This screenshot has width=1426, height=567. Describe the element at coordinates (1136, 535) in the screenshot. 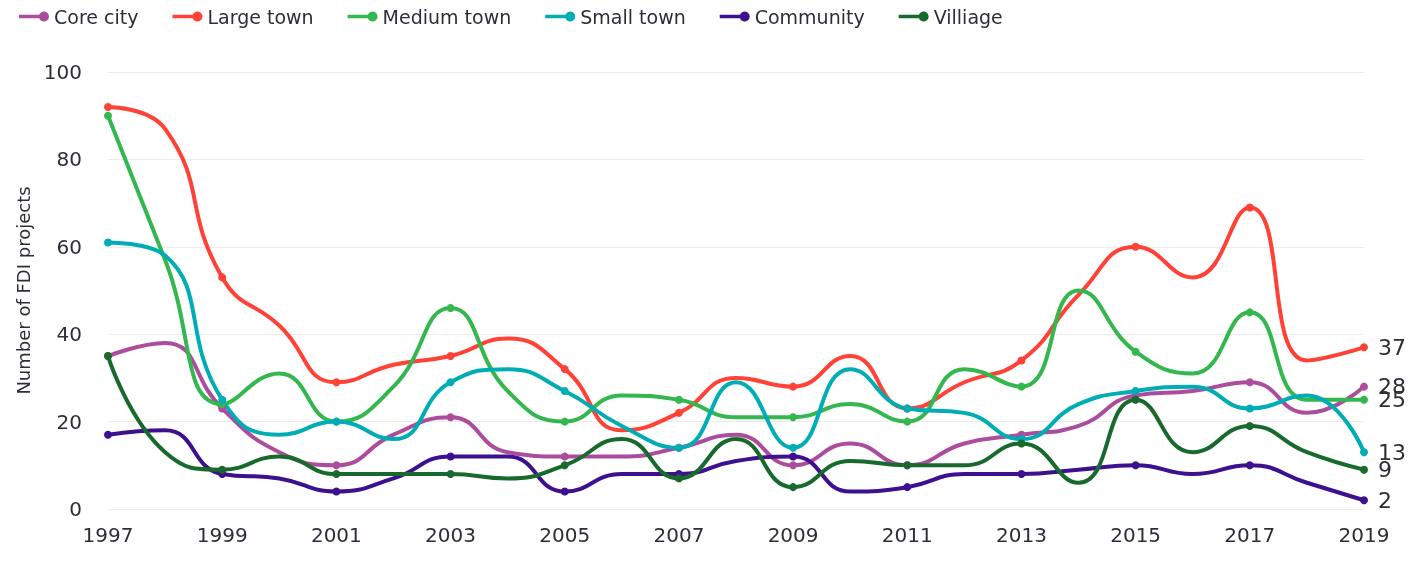

I see `x-tick-label: 2015` at that location.